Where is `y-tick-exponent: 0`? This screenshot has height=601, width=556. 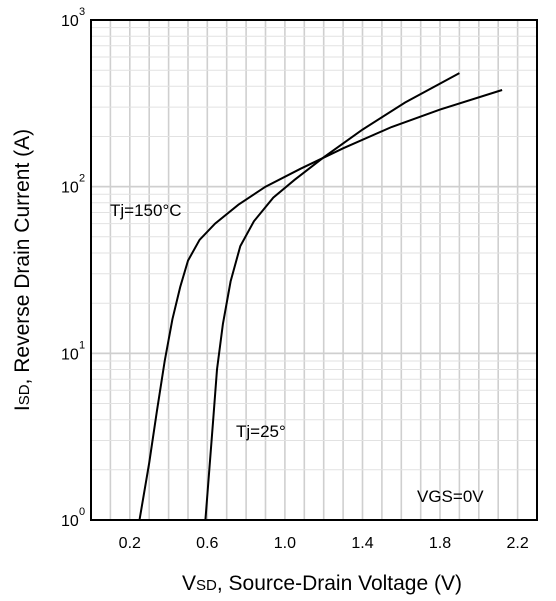
y-tick-exponent: 0 is located at coordinates (82, 512).